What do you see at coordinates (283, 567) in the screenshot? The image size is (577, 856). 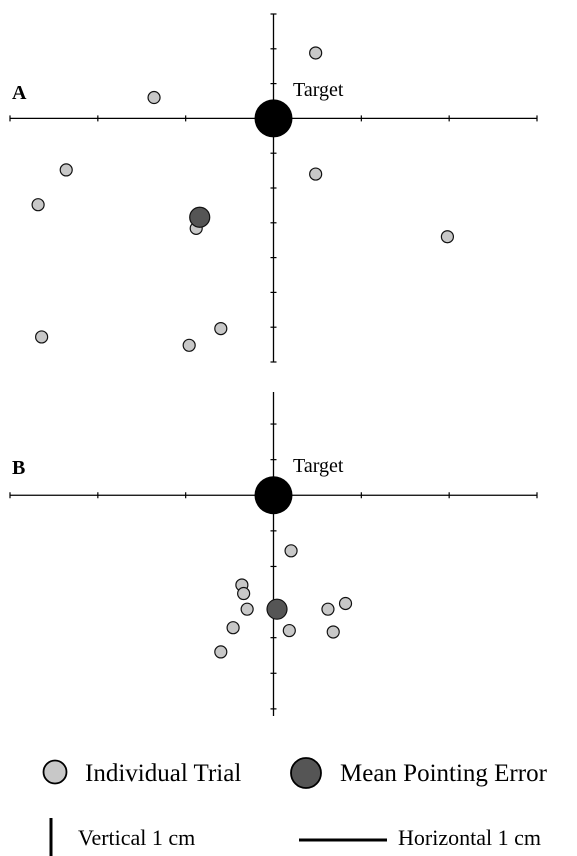 I see `panel-b-points` at bounding box center [283, 567].